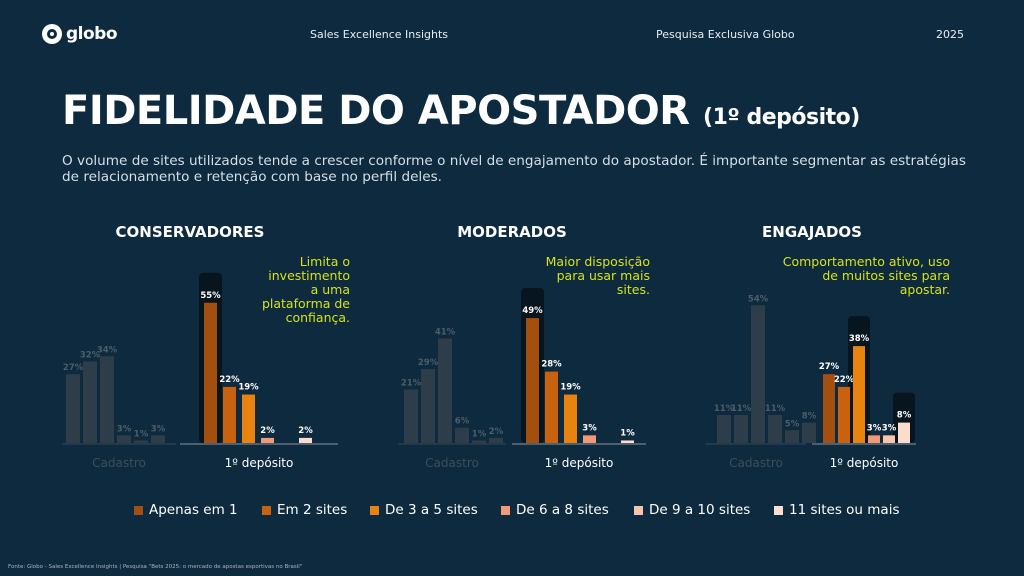  I want to click on deposito-value-label: 49%, so click(532, 311).